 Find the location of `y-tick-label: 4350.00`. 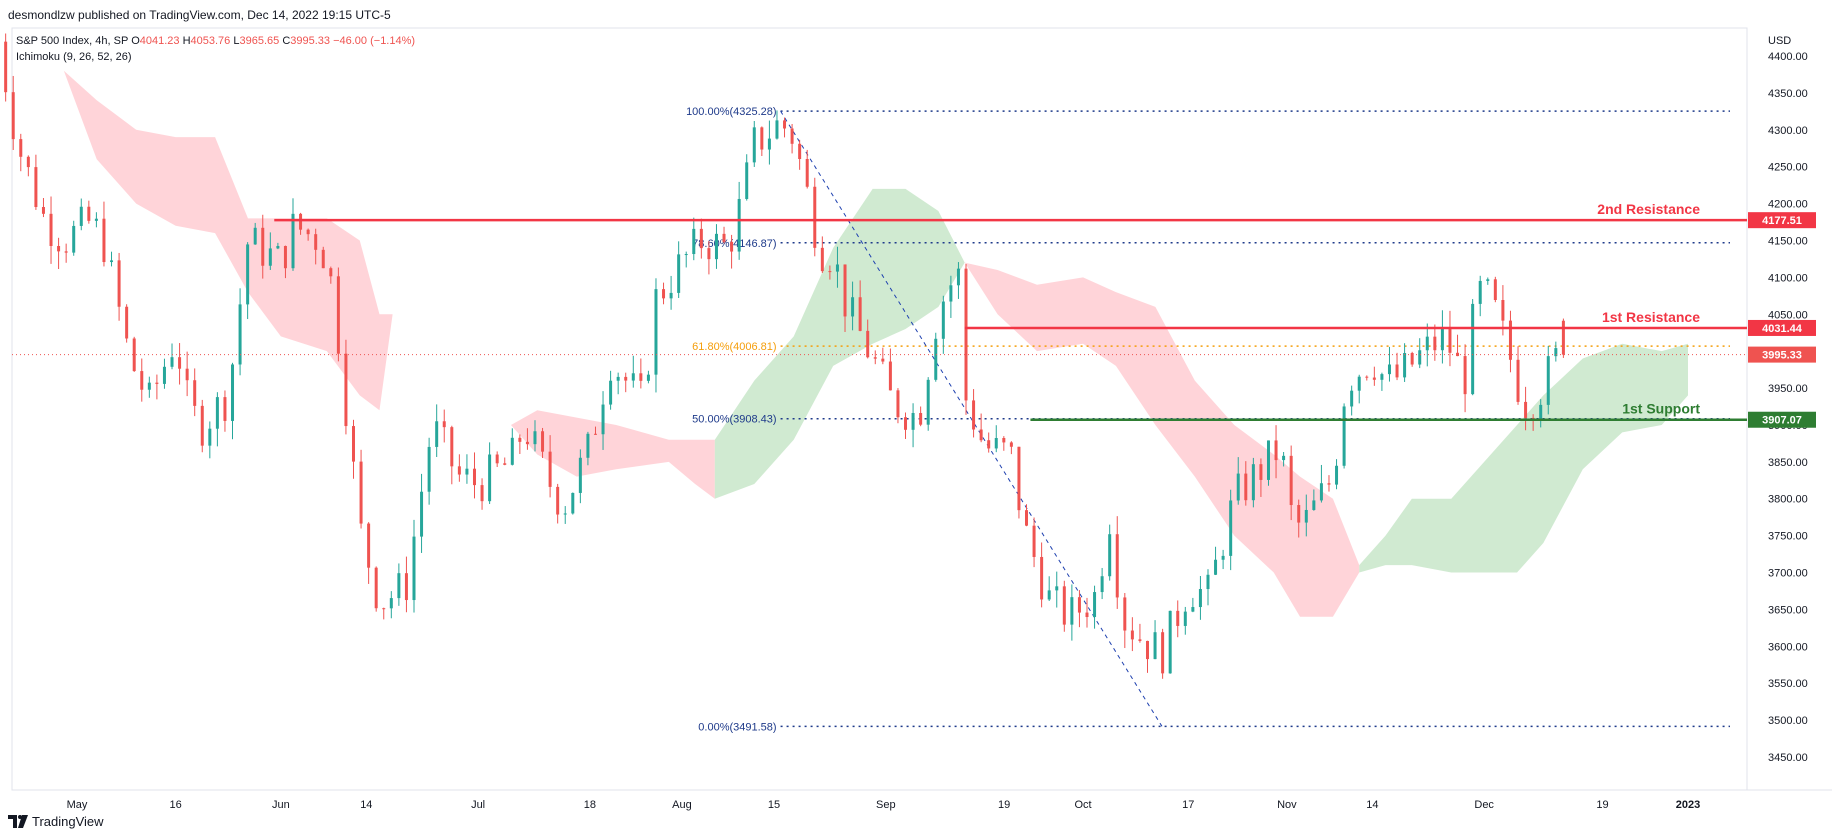

y-tick-label: 4350.00 is located at coordinates (1788, 94).